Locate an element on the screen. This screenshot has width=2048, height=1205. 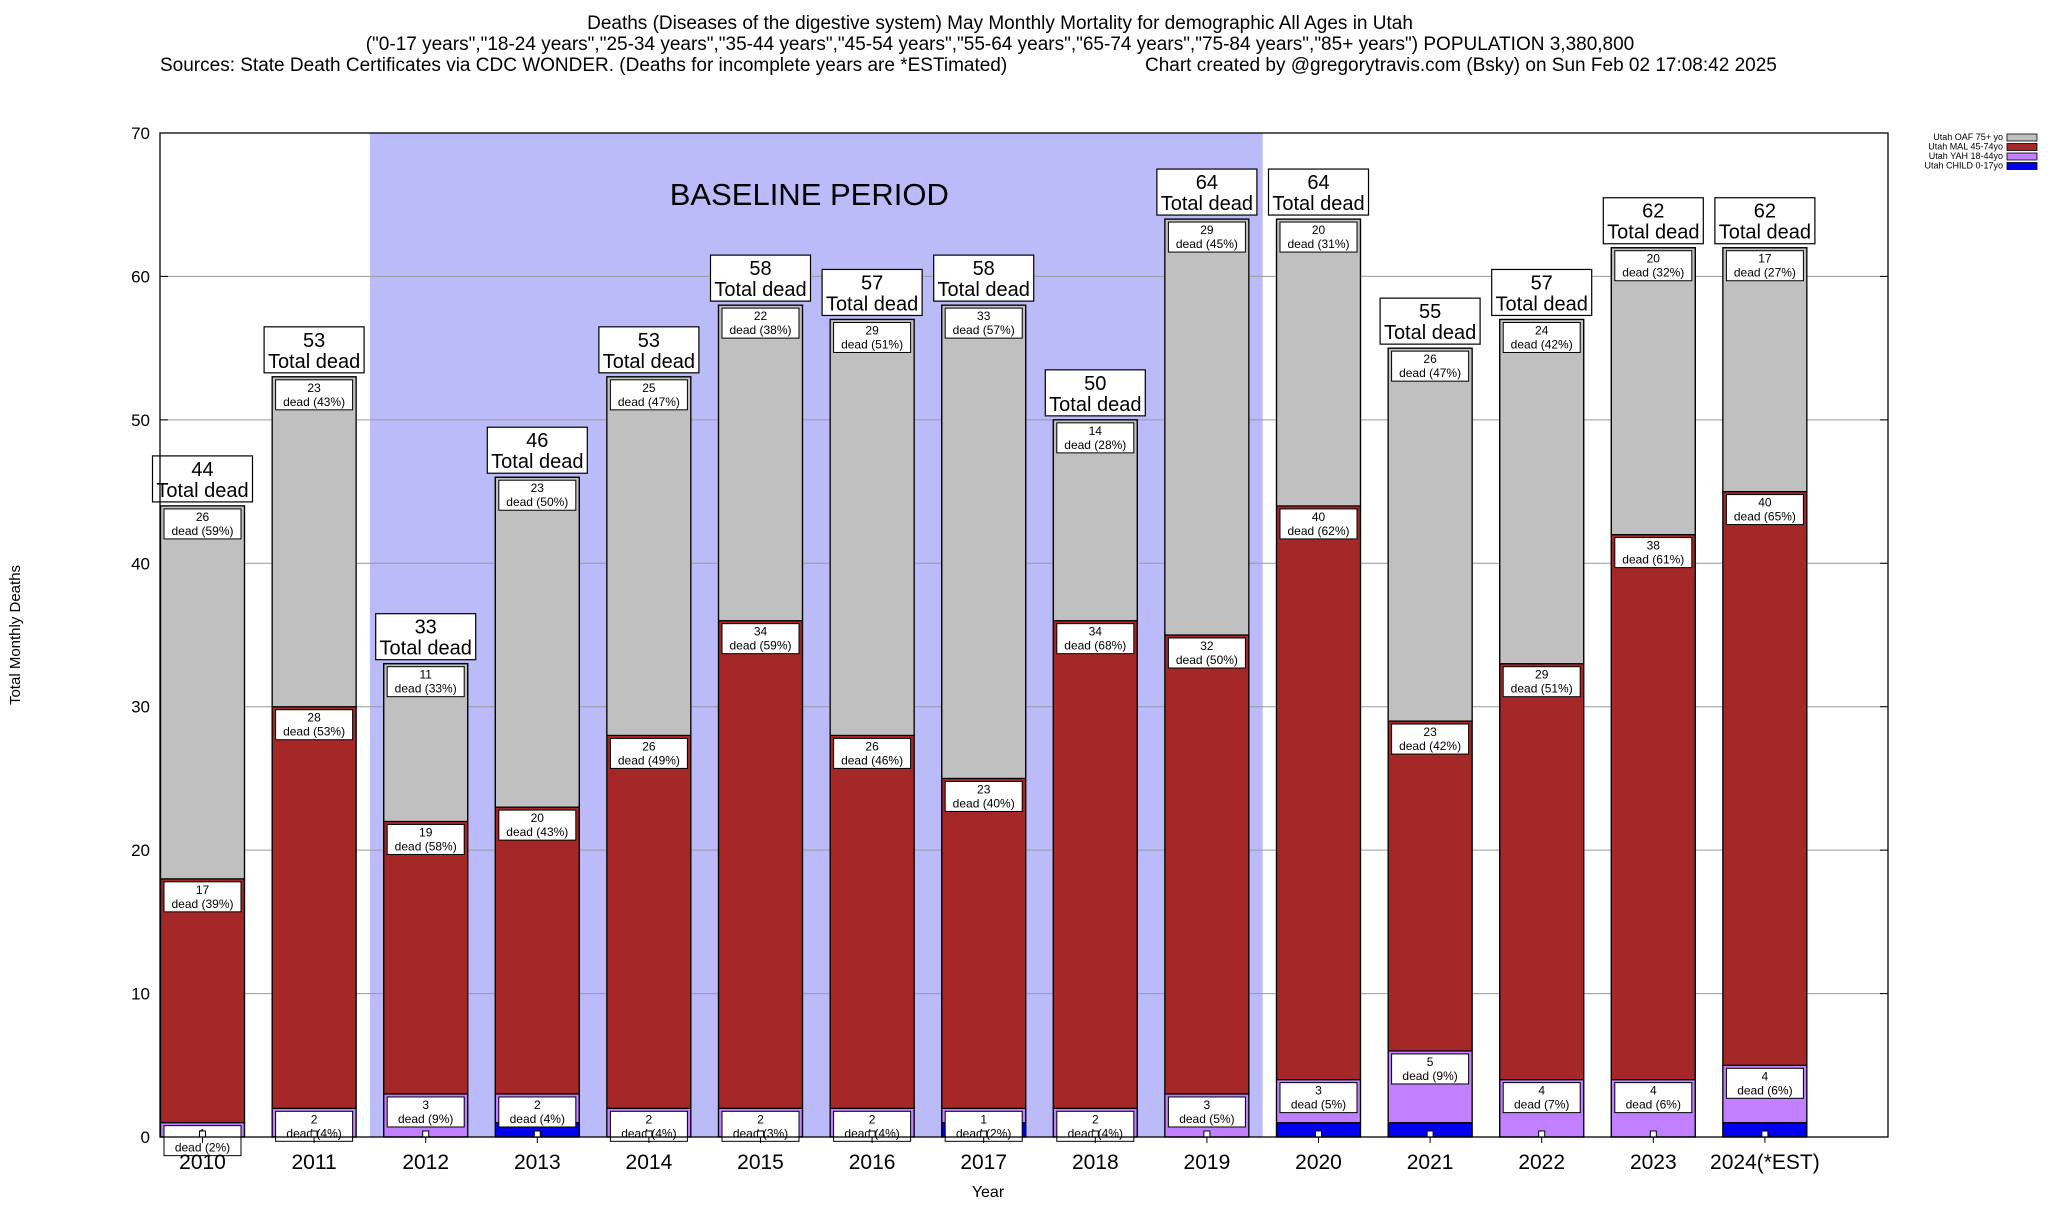
segment-label-percent: dead (62%) is located at coordinates (1318, 531).